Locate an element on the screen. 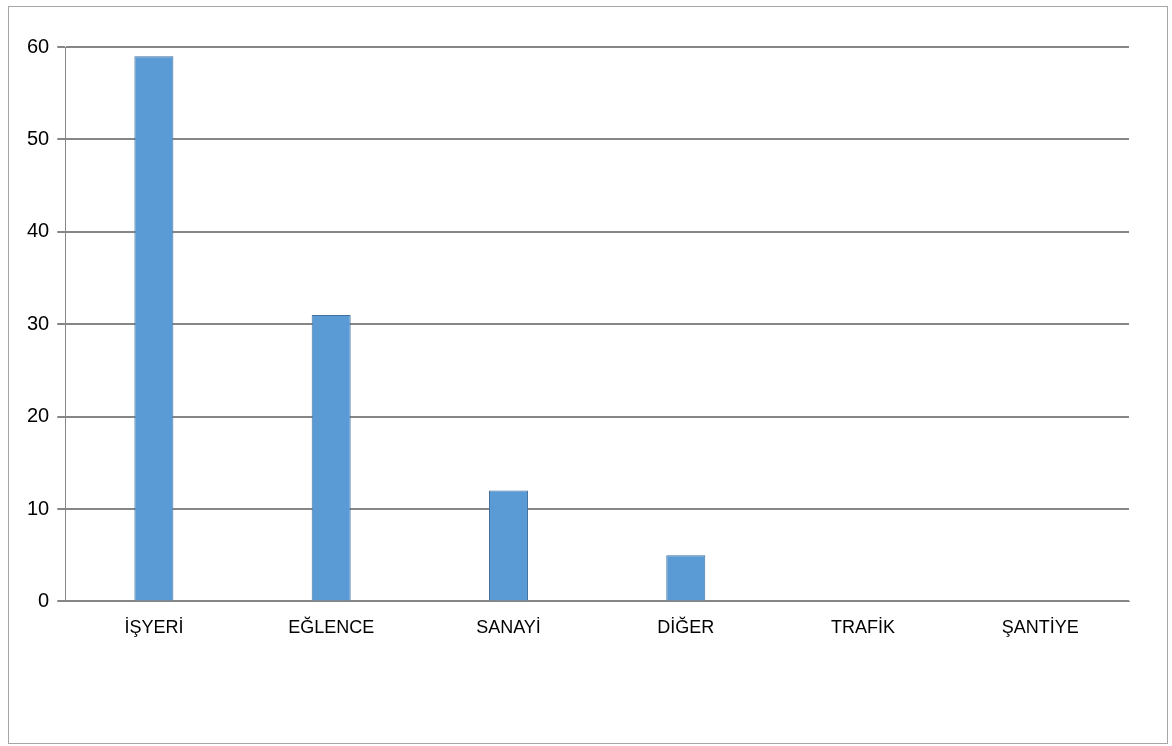  x-tick-label: EĞLENCE is located at coordinates (331, 627).